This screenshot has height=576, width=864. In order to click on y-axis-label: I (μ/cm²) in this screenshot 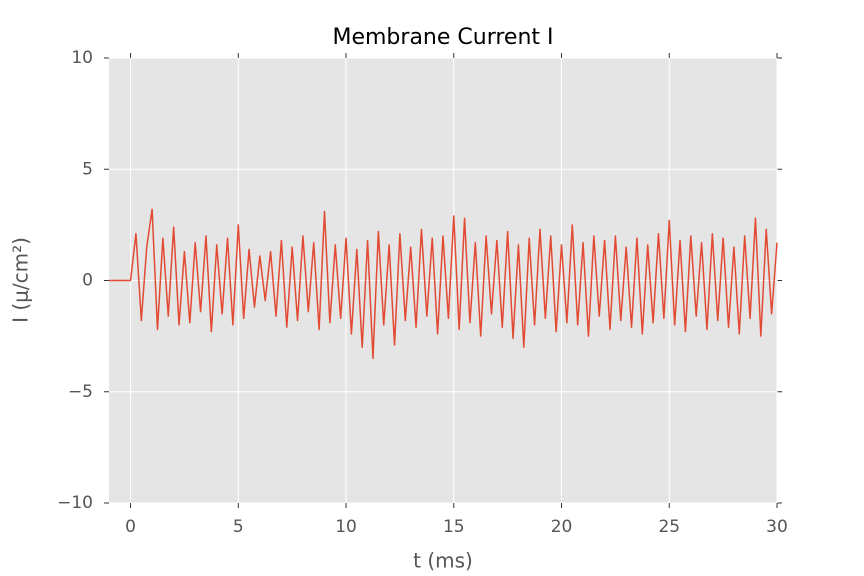, I will do `click(21, 280)`.